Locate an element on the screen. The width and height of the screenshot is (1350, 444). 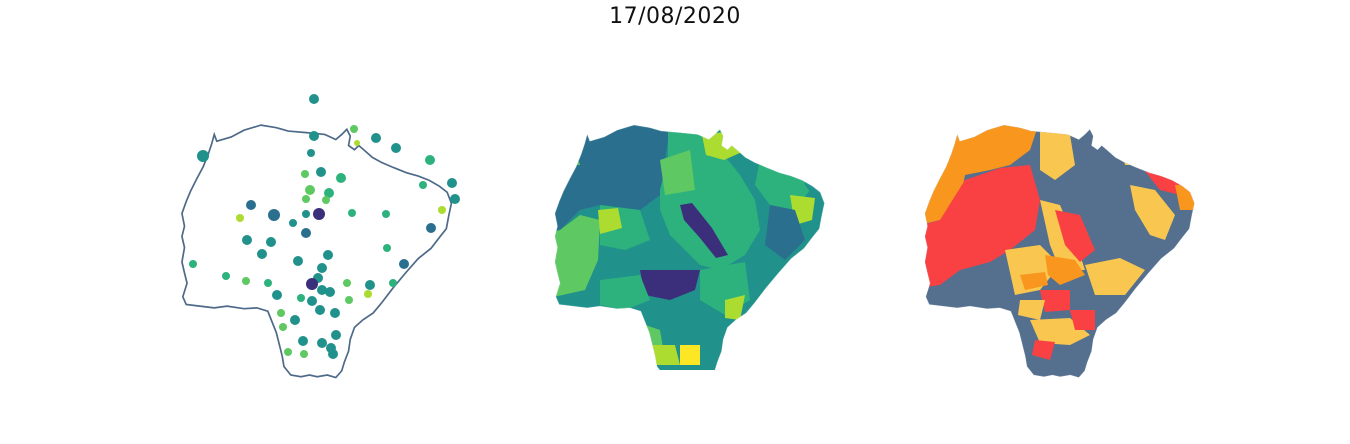
region-south-lime is located at coordinates (735, 307).